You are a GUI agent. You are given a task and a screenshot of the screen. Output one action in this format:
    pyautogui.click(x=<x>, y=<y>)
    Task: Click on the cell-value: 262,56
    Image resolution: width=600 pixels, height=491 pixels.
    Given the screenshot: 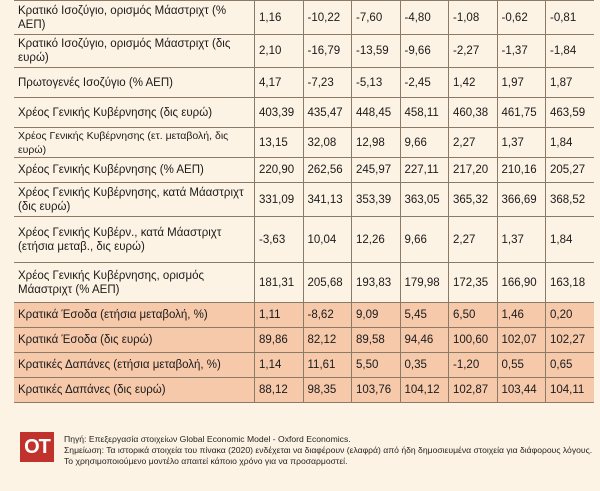 What is the action you would take?
    pyautogui.click(x=327, y=170)
    